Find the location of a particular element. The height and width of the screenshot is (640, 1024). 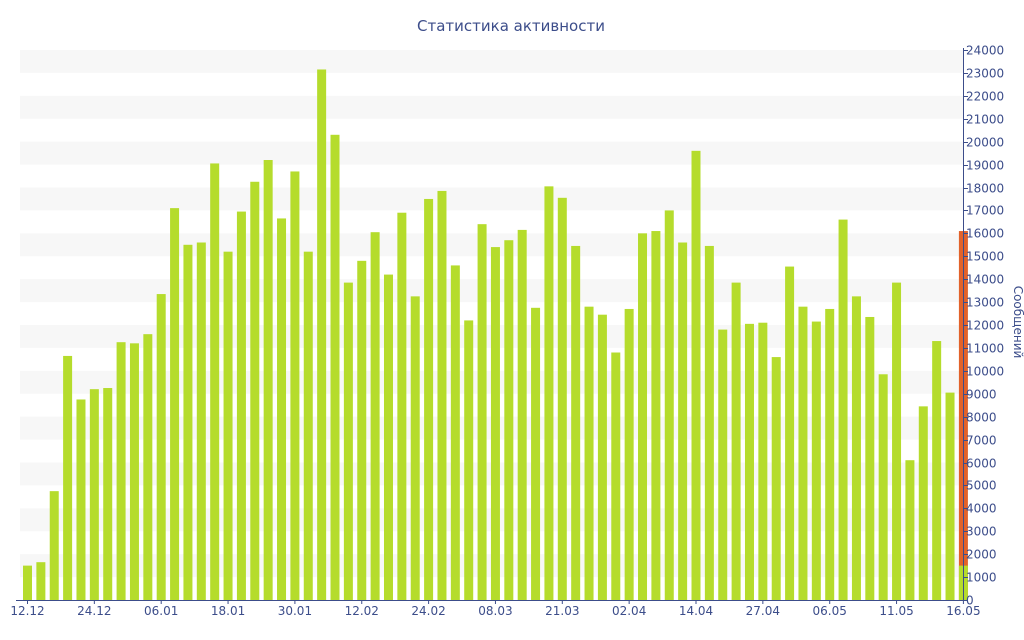

y-tick-label: 23000 is located at coordinates (985, 74).